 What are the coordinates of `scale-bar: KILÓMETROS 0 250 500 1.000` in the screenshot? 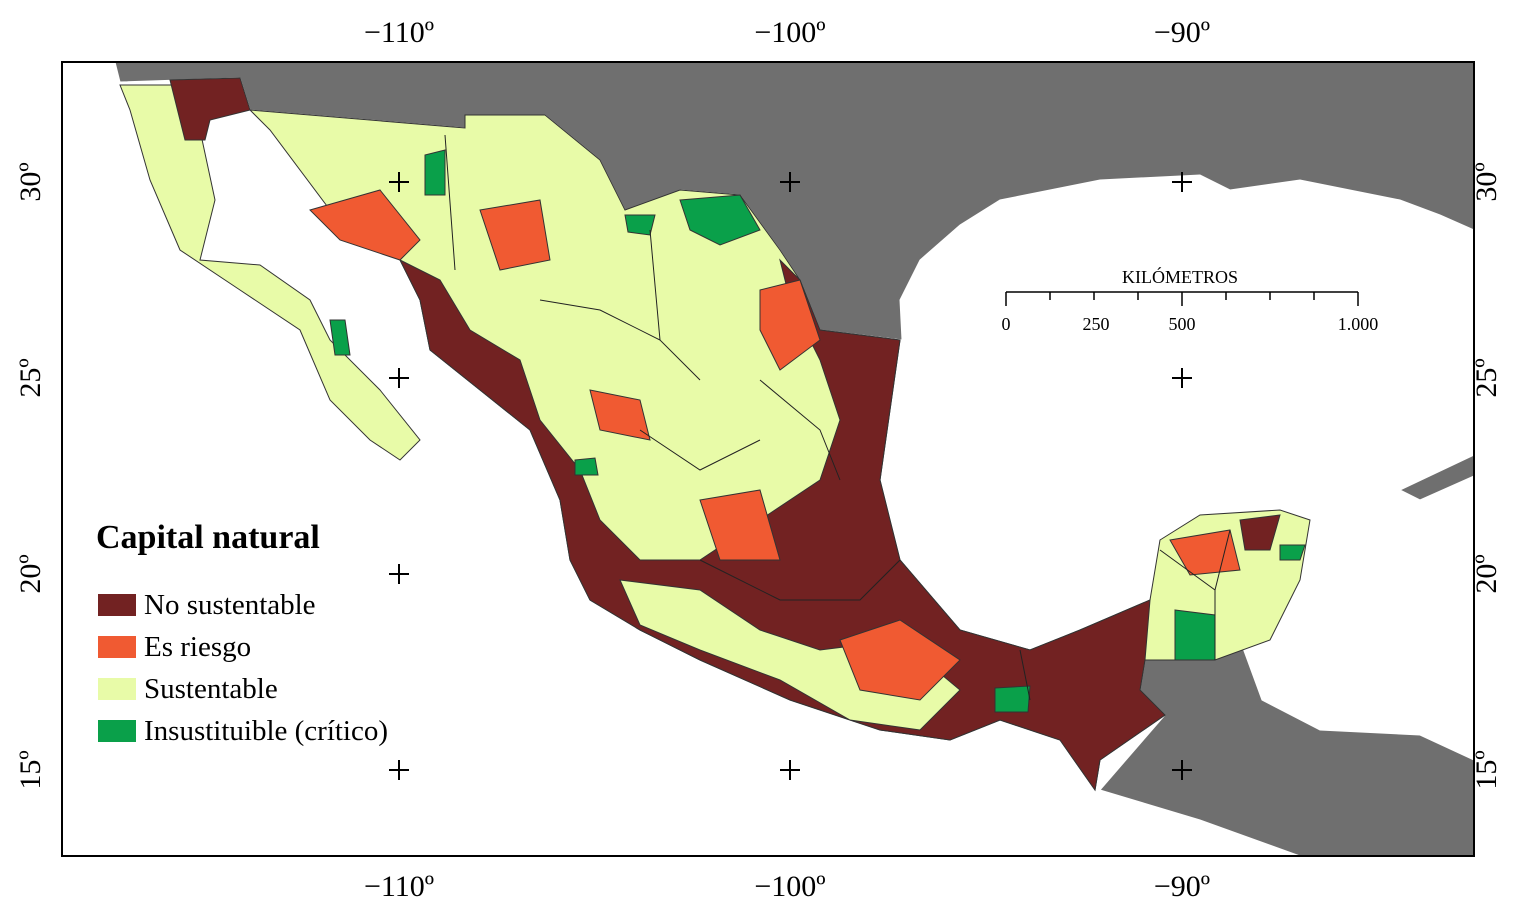 It's located at (1190, 300).